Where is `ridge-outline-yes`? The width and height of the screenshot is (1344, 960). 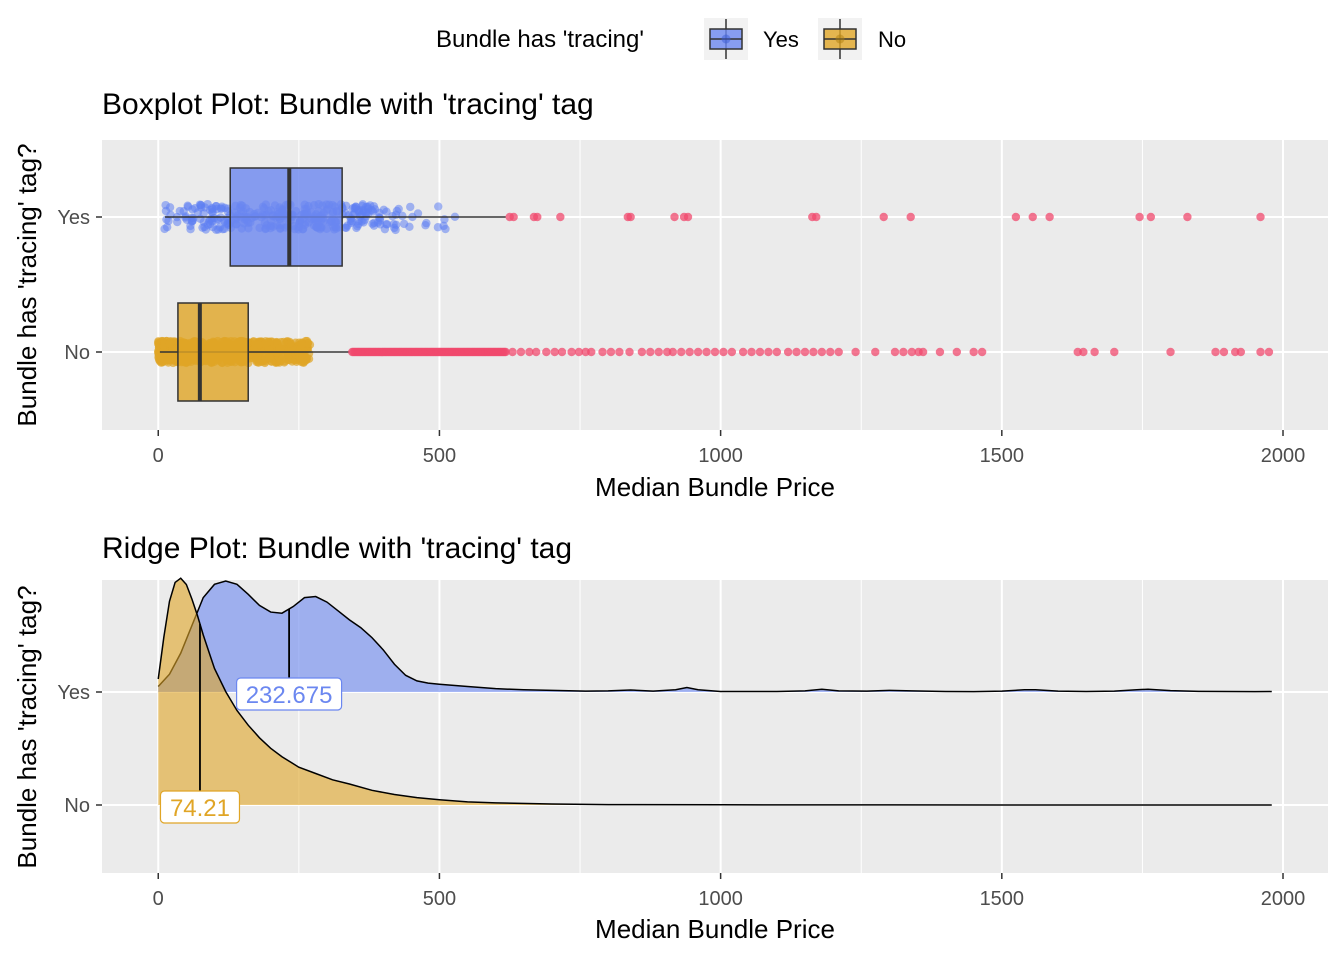 ridge-outline-yes is located at coordinates (714, 636).